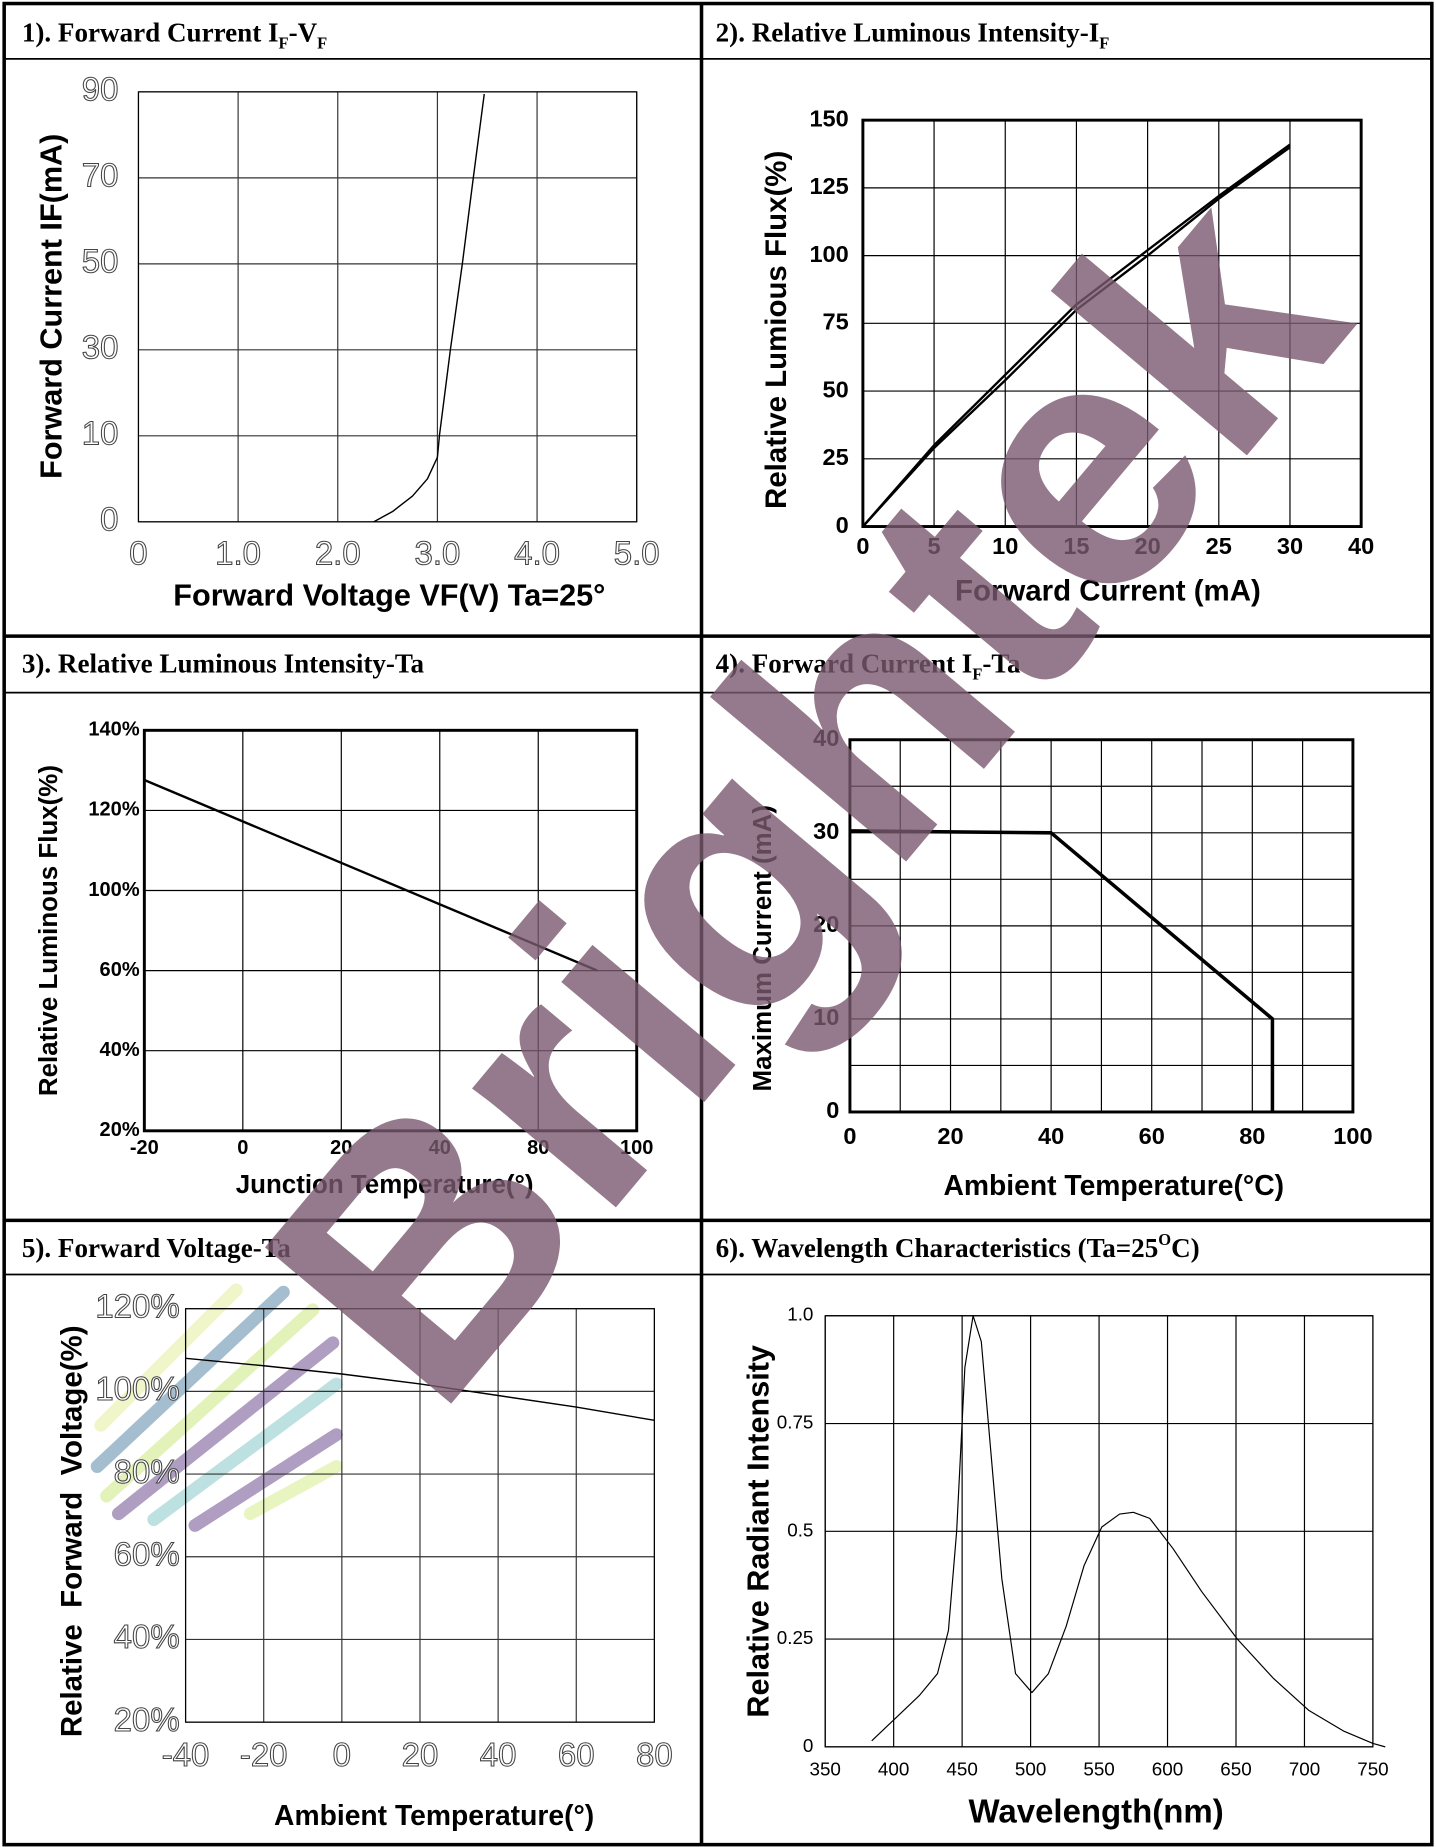 The width and height of the screenshot is (1436, 1847). Describe the element at coordinates (937, 1248) in the screenshot. I see `title-part: 6). Wavelength Characteristics (Ta=25` at that location.